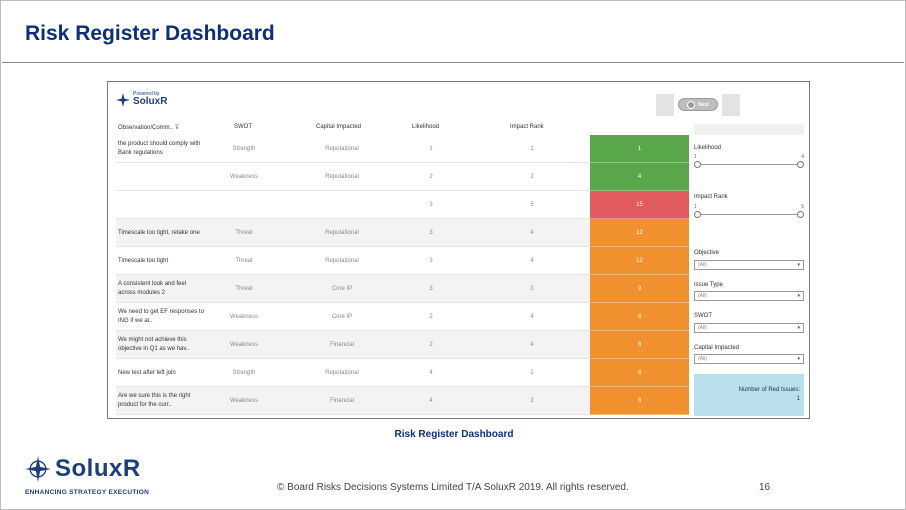 This screenshot has width=906, height=510. What do you see at coordinates (769, 390) in the screenshot?
I see `red-issues-label: Number of Red Issues:` at bounding box center [769, 390].